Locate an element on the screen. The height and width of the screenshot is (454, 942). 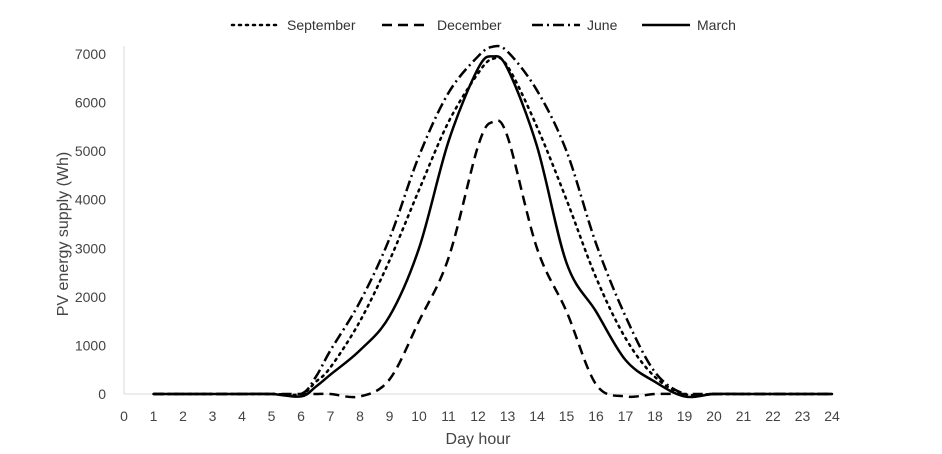
x-tick-label: 3 is located at coordinates (213, 416).